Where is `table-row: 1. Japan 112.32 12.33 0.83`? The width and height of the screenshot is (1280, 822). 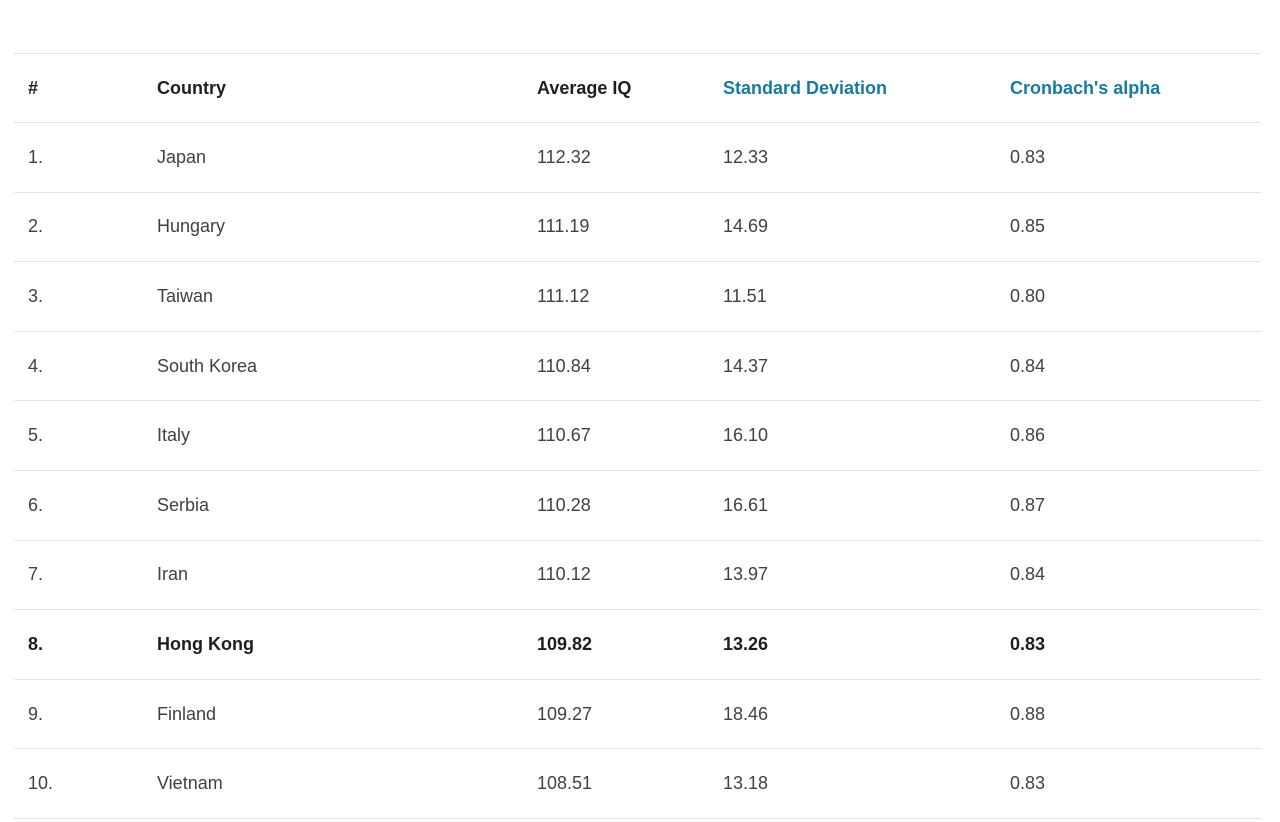 table-row: 1. Japan 112.32 12.33 0.83 is located at coordinates (637, 157).